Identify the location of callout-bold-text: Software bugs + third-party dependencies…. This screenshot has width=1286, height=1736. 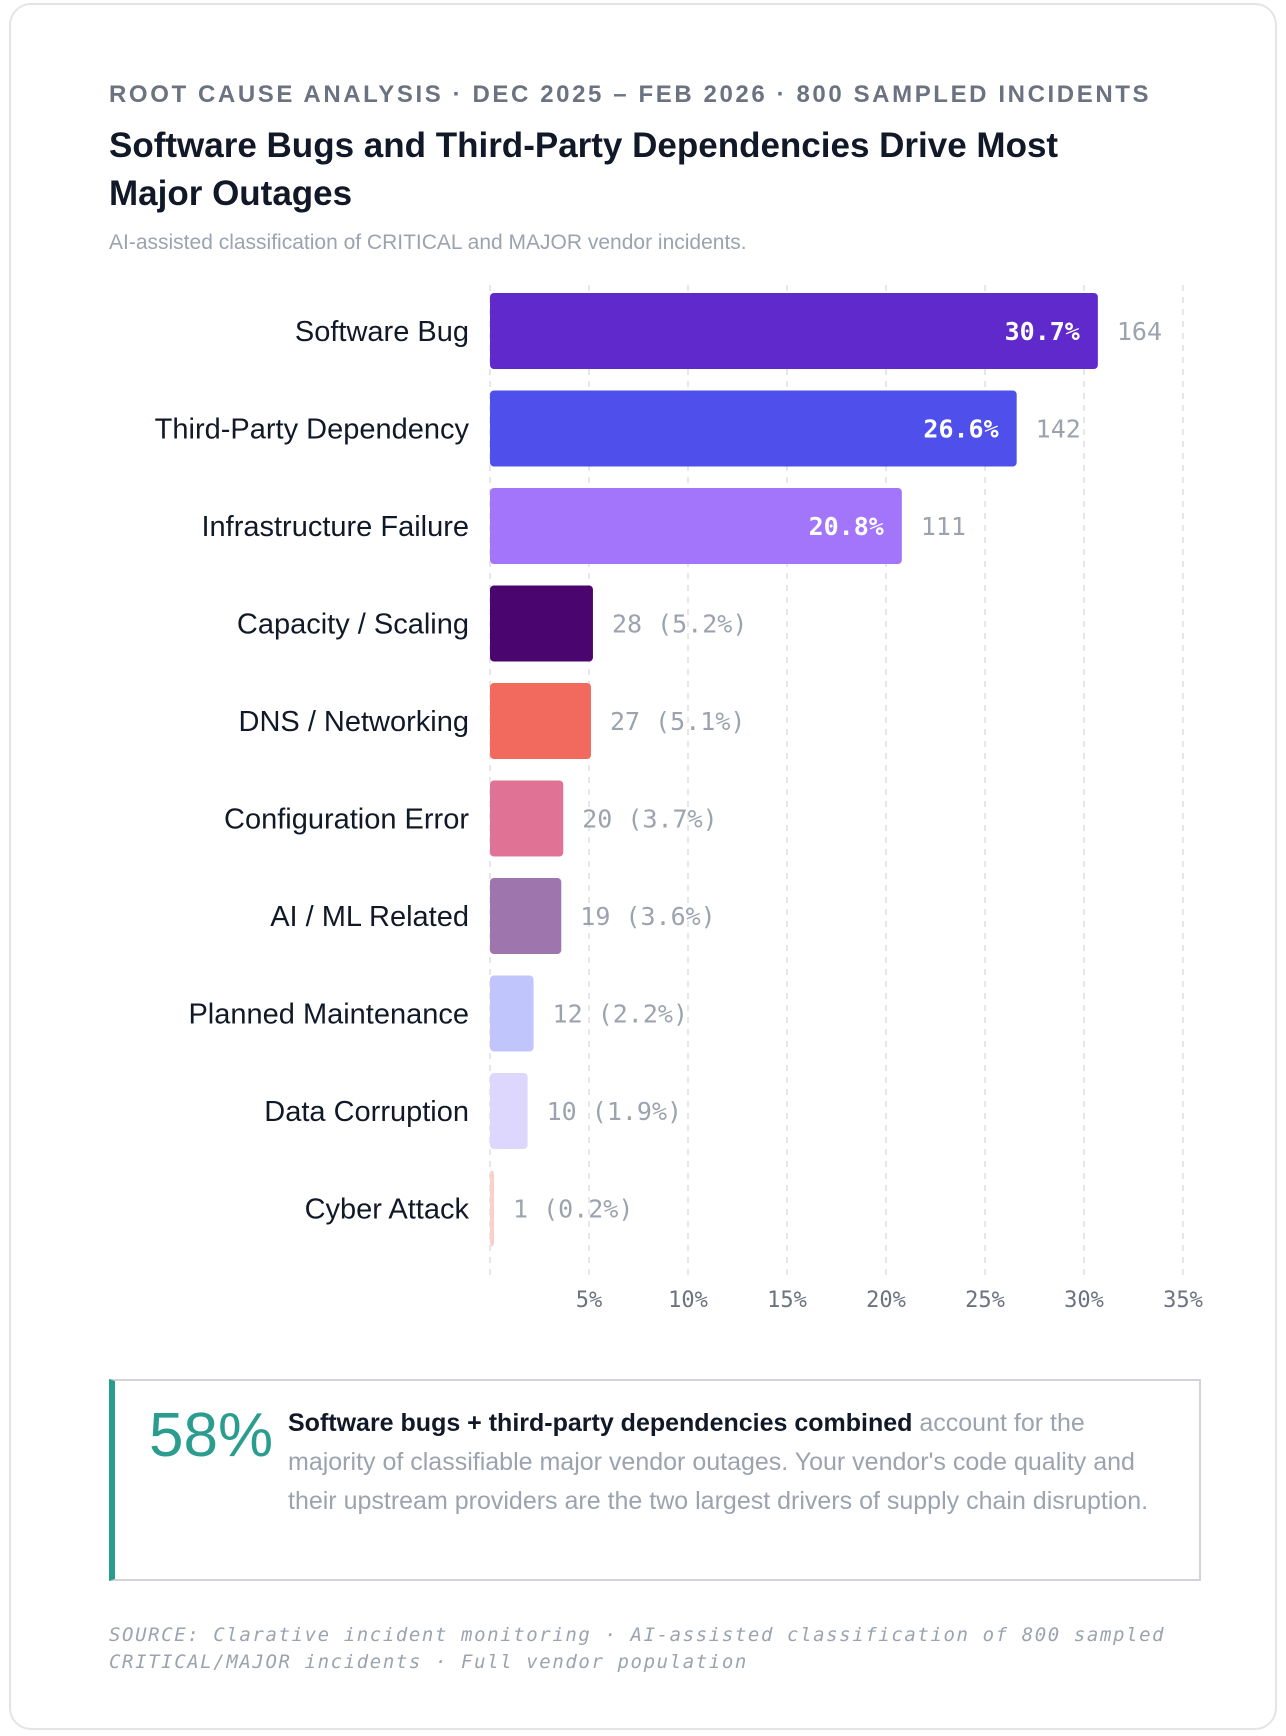
(600, 1423).